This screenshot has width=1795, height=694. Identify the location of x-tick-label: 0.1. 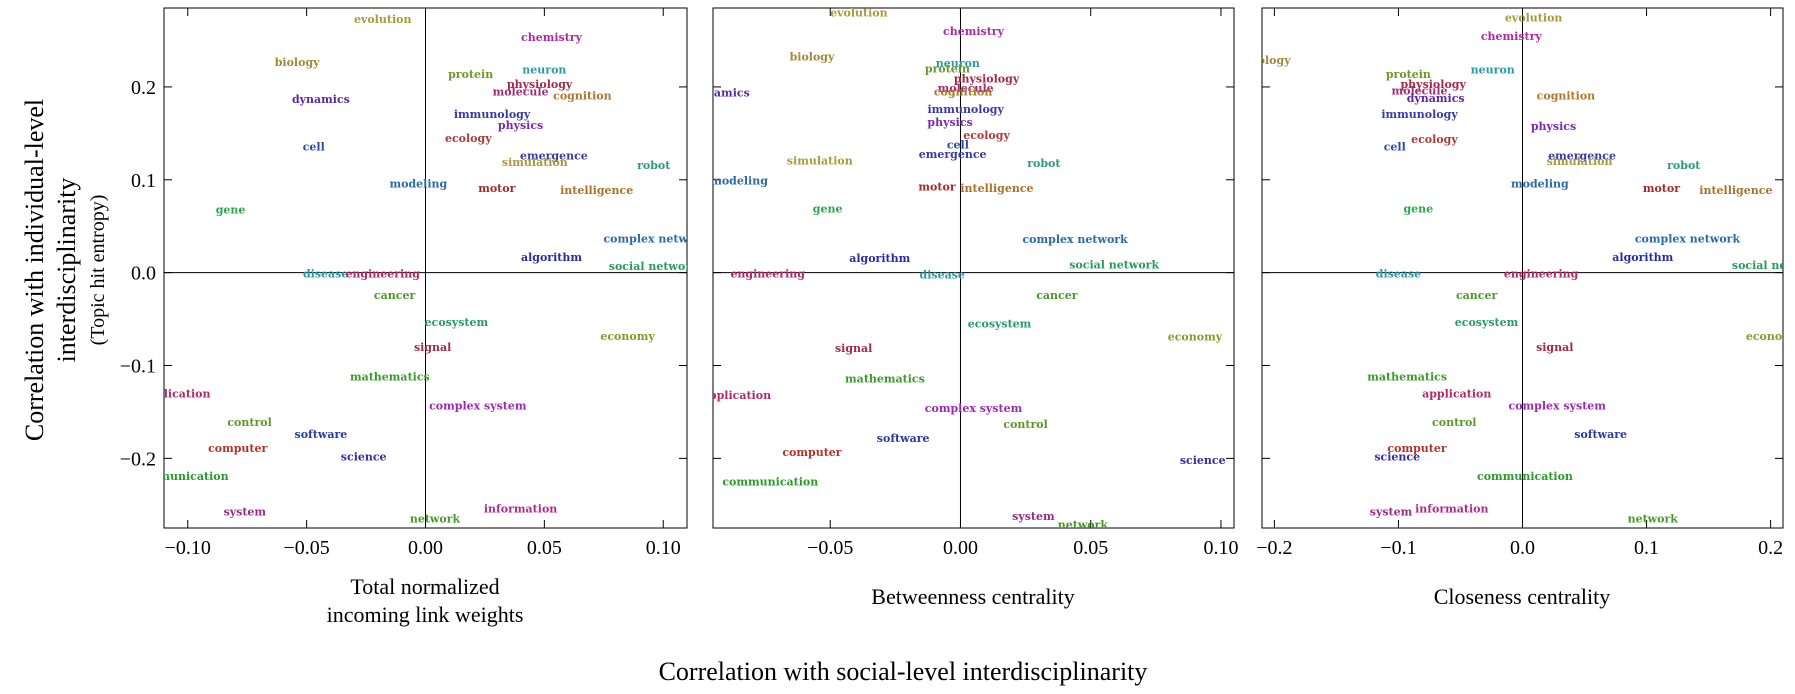
(1646, 548).